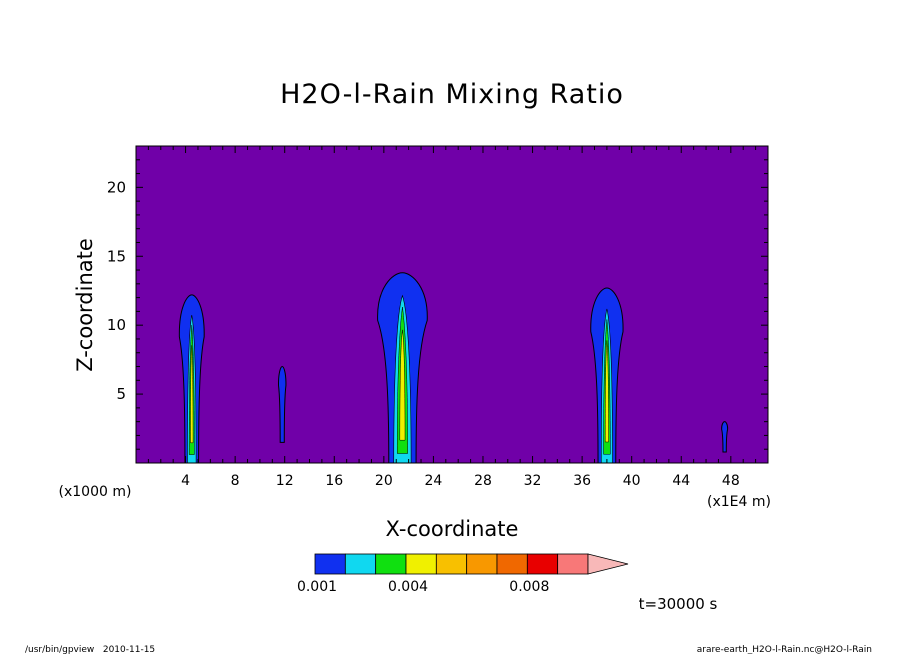 The height and width of the screenshot is (654, 904). I want to click on footer-right: arare-earth_H2O-l-Rain.nc@H2O-l-Rain, so click(784, 649).